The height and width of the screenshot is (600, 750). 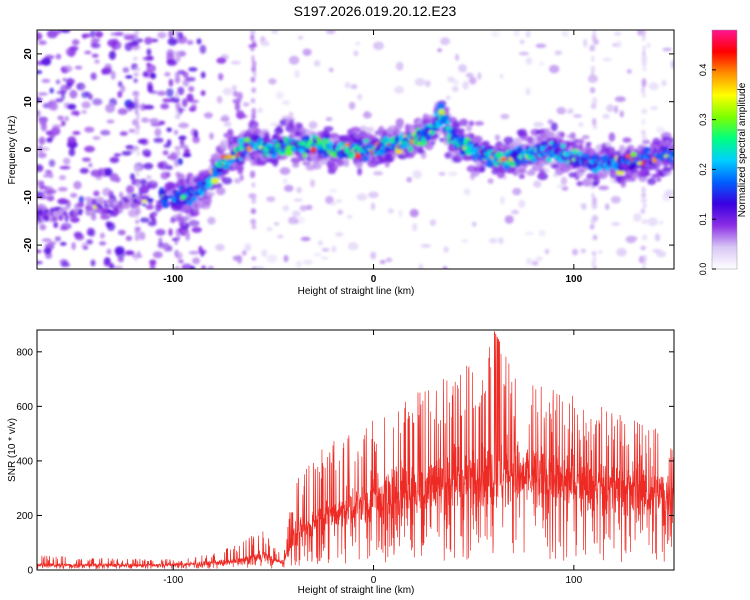 What do you see at coordinates (703, 219) in the screenshot?
I see `colorbar-tick-label: 0.1` at bounding box center [703, 219].